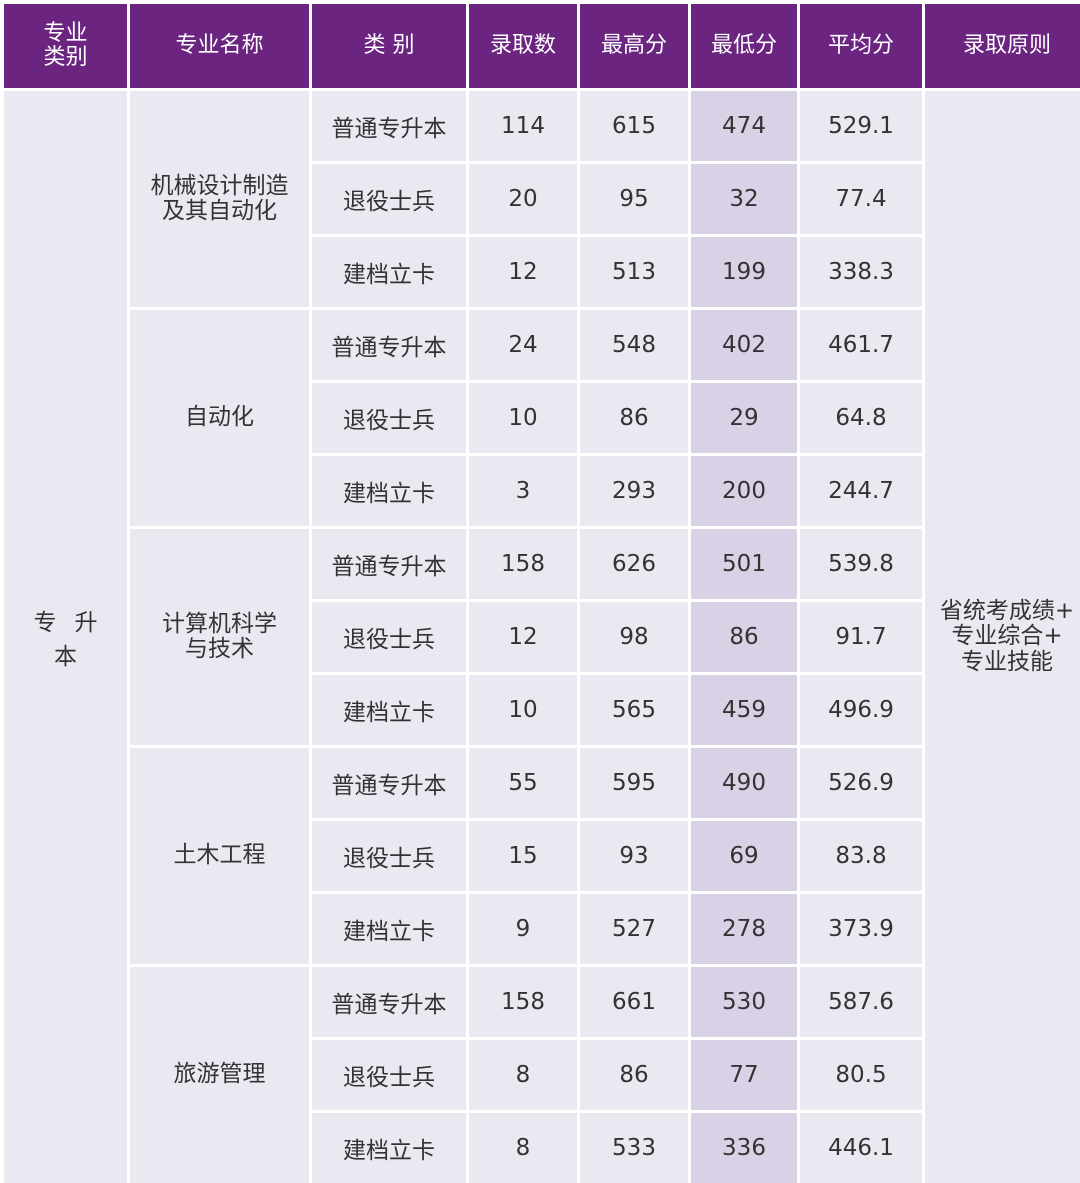  I want to click on major-name-cell: 土木工程, so click(219, 856).